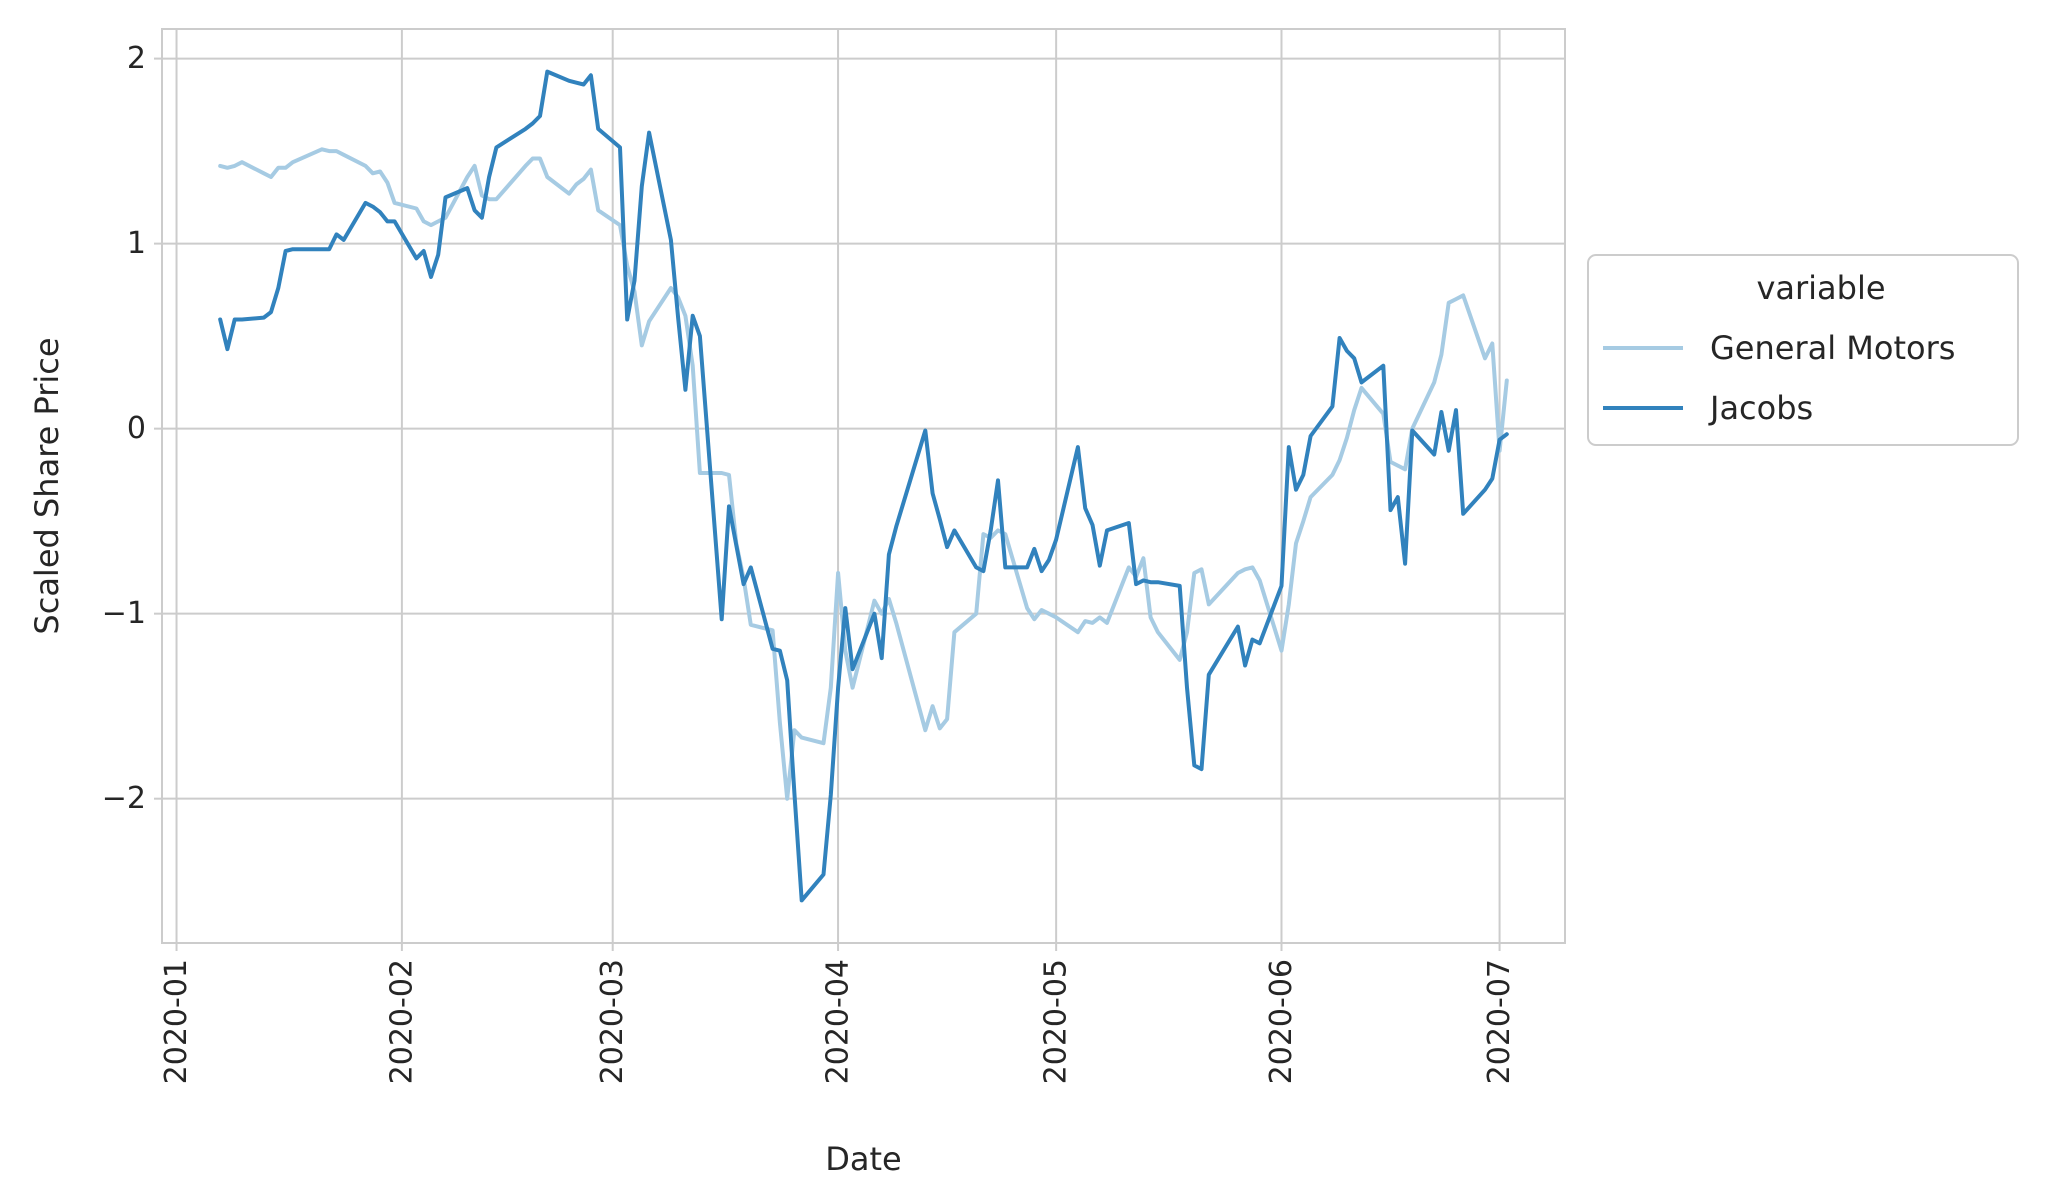  Describe the element at coordinates (136, 58) in the screenshot. I see `y-tick-label: 2` at that location.